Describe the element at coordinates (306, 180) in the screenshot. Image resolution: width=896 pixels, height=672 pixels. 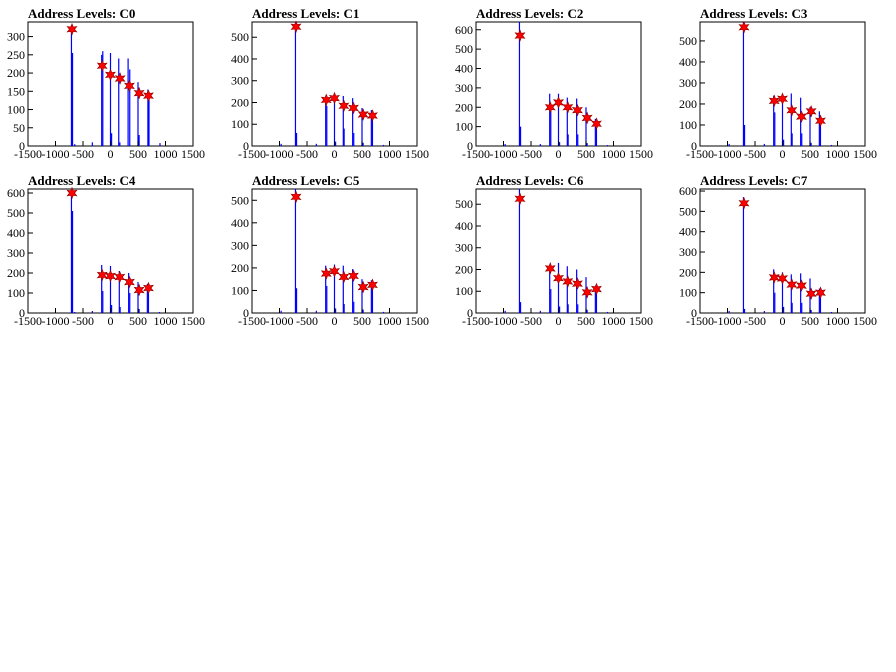
I see `panel-title: Address Levels: C5` at that location.